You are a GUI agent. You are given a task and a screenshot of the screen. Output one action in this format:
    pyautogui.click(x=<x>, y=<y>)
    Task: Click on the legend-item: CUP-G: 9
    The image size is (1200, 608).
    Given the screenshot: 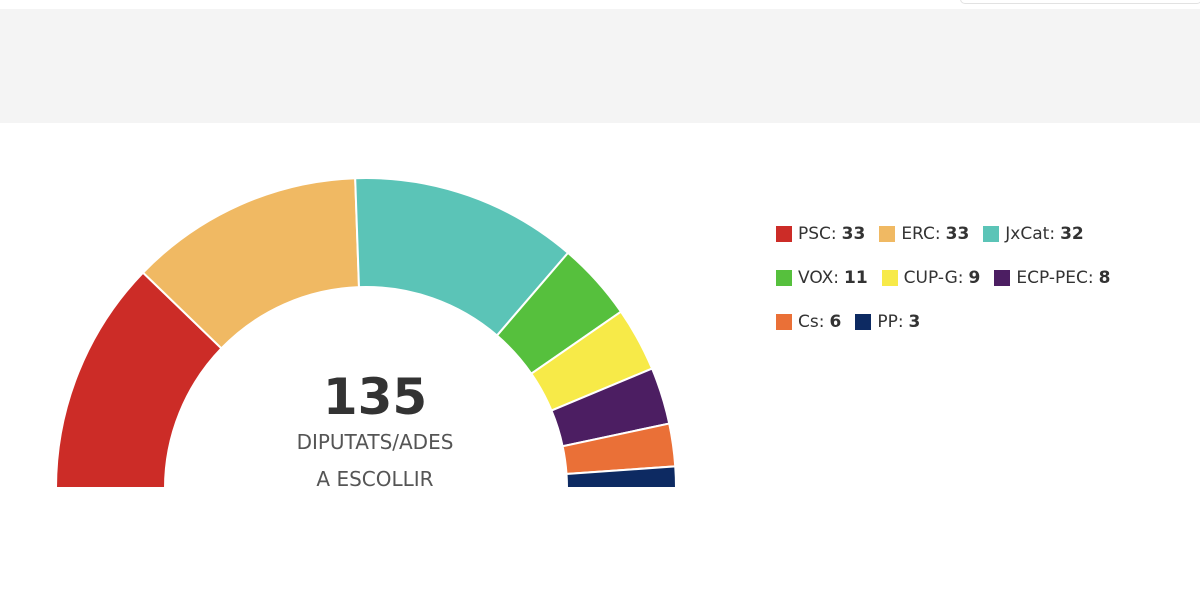 What is the action you would take?
    pyautogui.click(x=931, y=278)
    